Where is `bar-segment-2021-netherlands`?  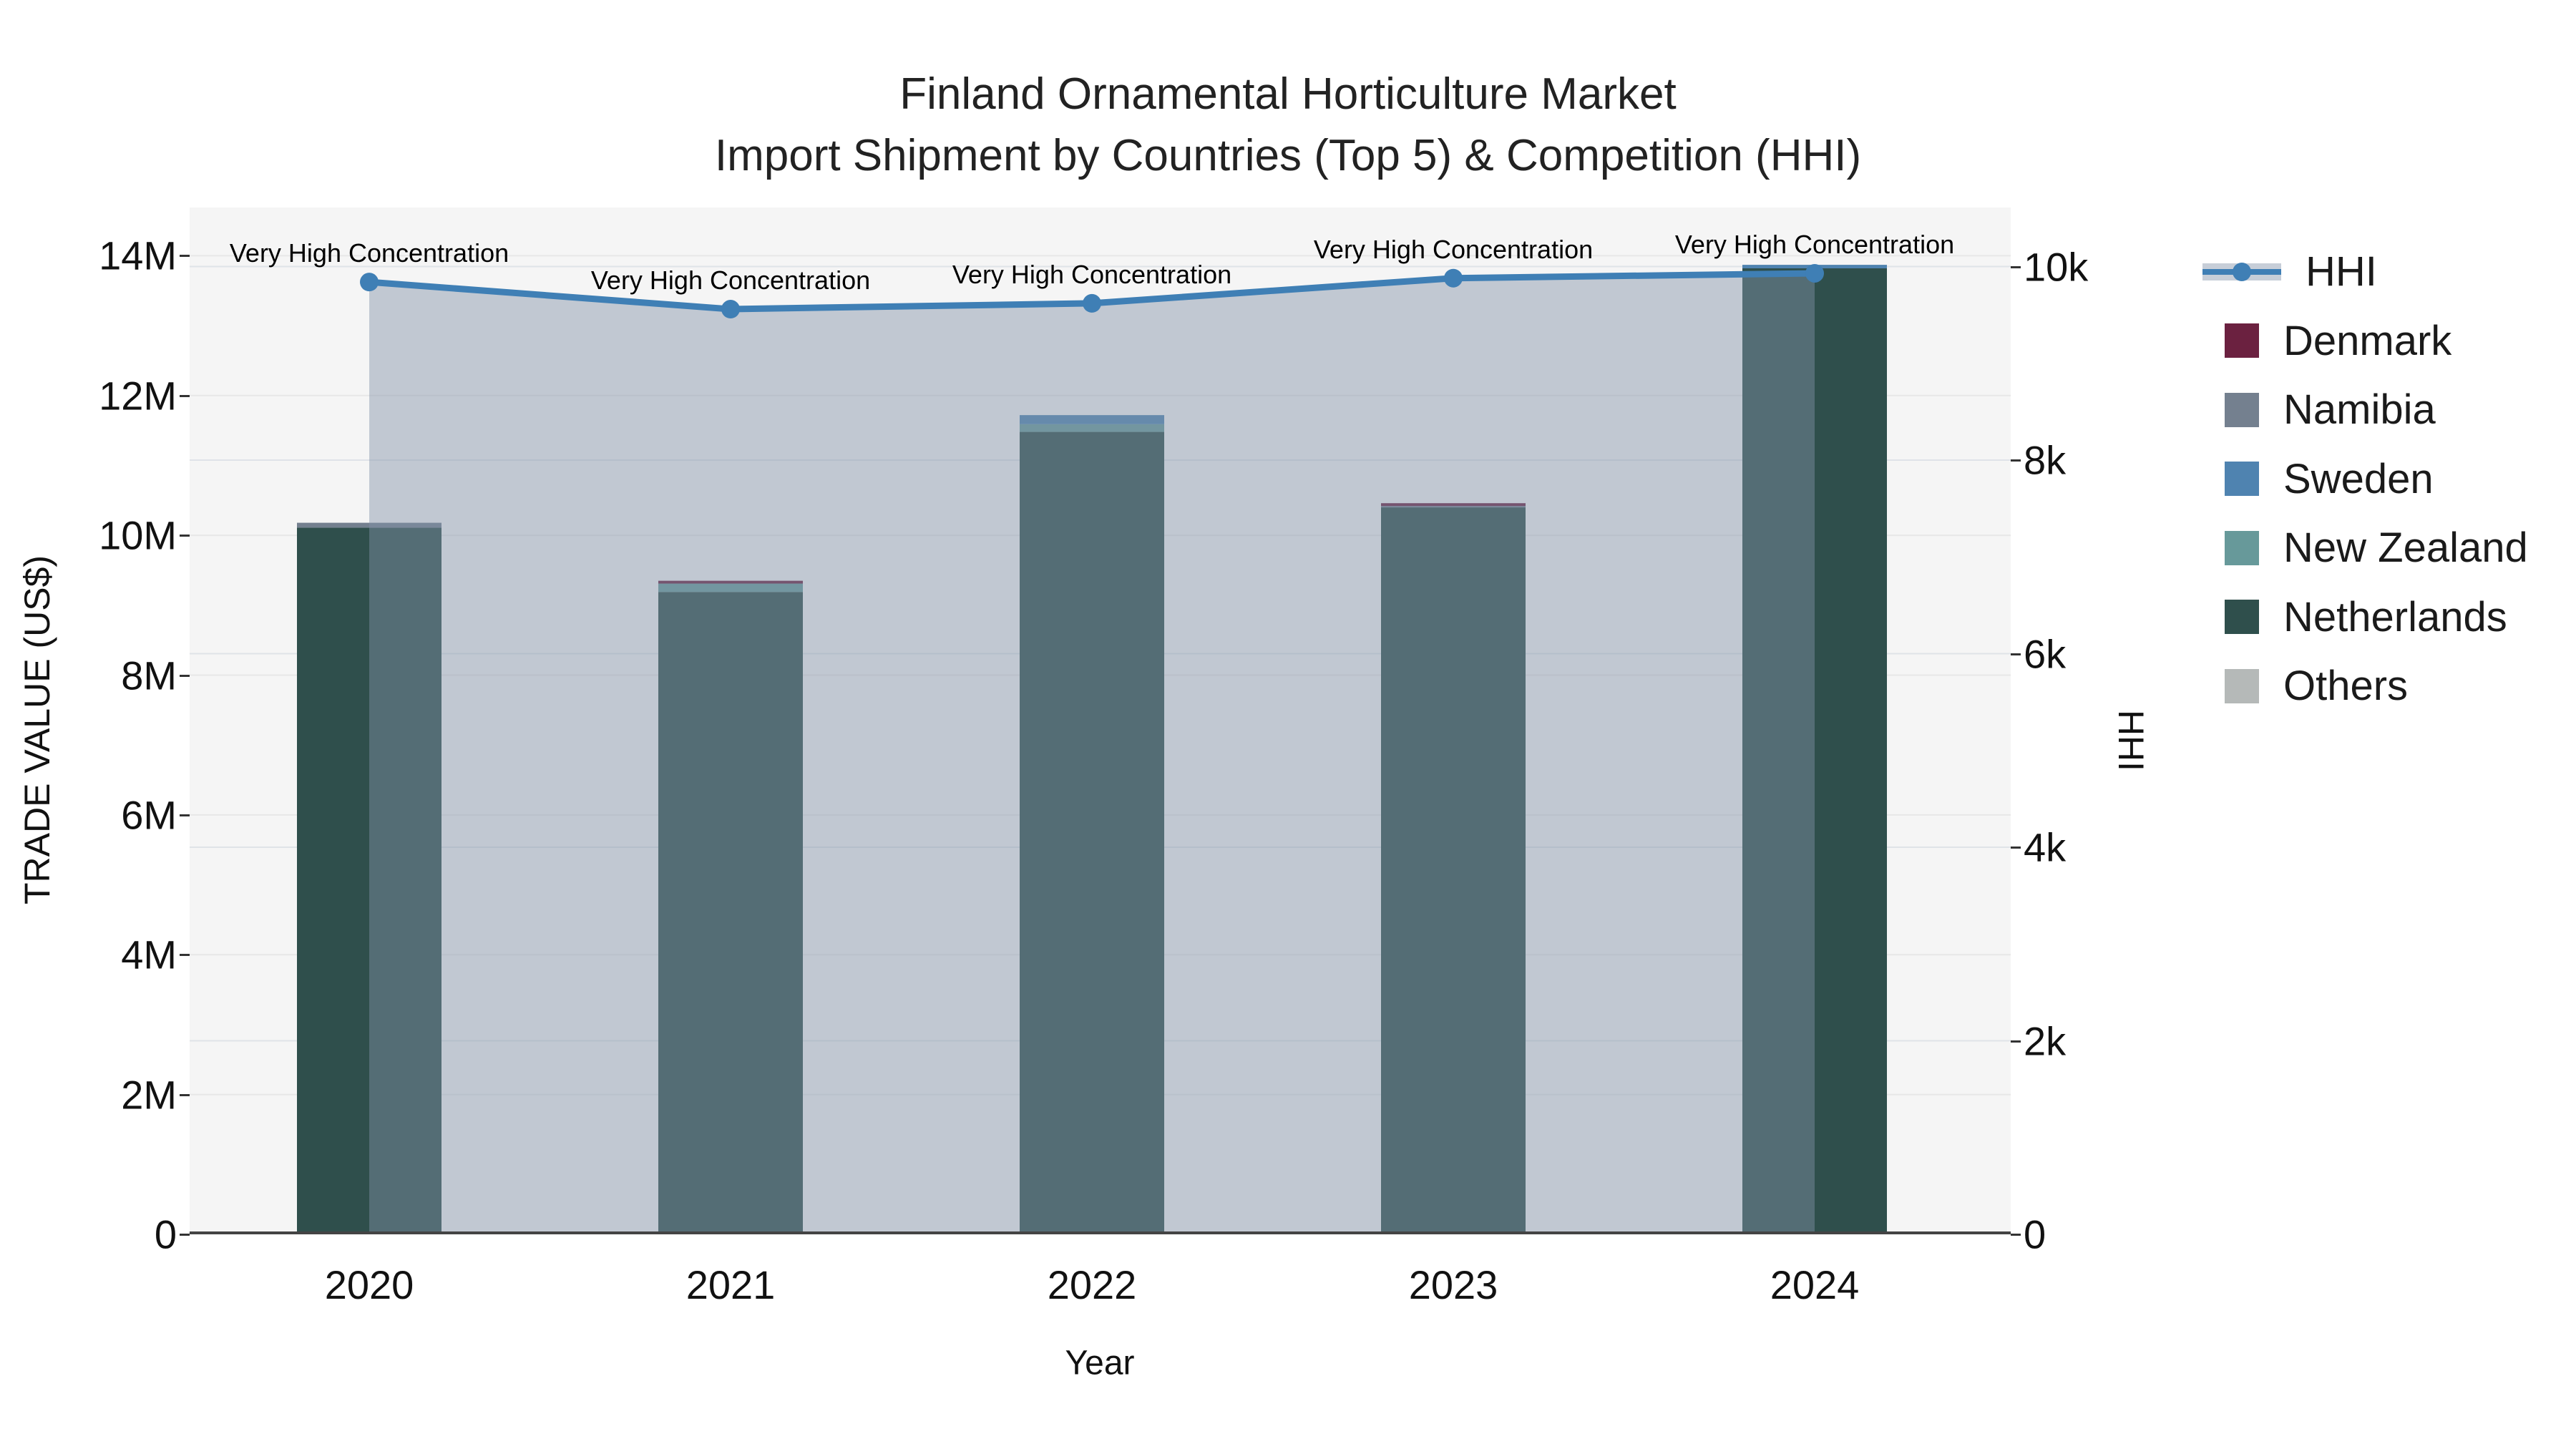
bar-segment-2021-netherlands is located at coordinates (730, 913).